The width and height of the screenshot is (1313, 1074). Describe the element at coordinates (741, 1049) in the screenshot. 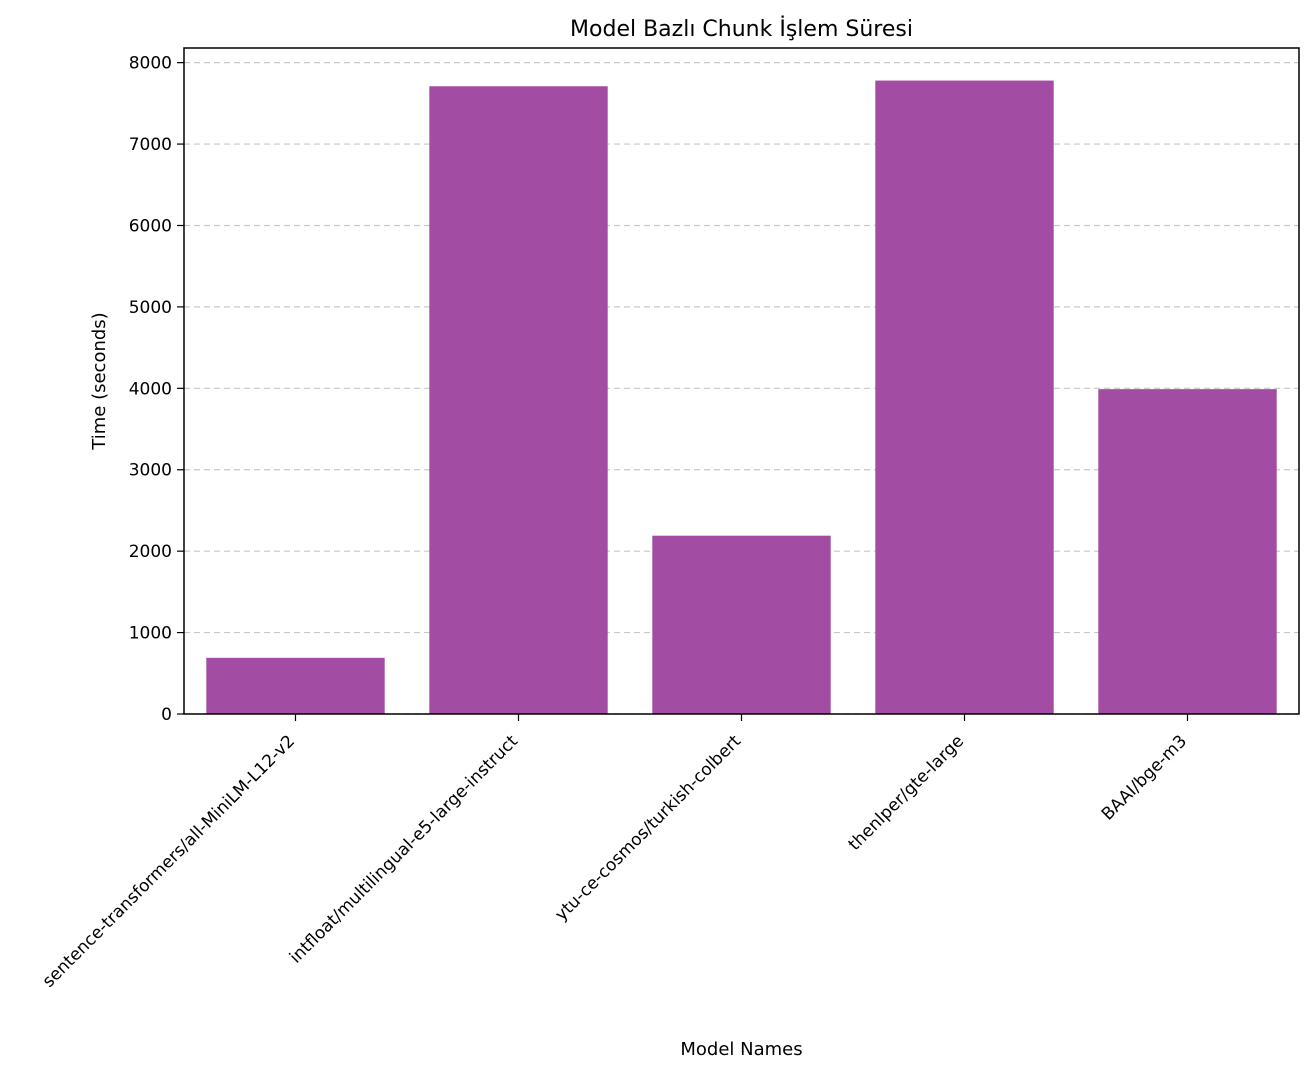

I see `x-axis-label: Model Names` at that location.